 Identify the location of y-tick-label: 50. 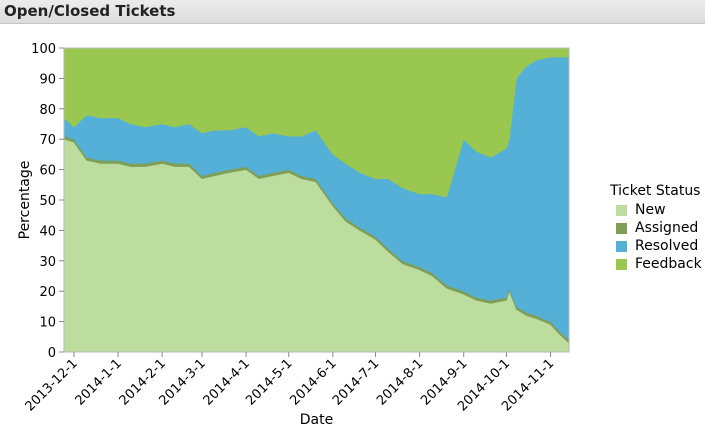
(47, 201).